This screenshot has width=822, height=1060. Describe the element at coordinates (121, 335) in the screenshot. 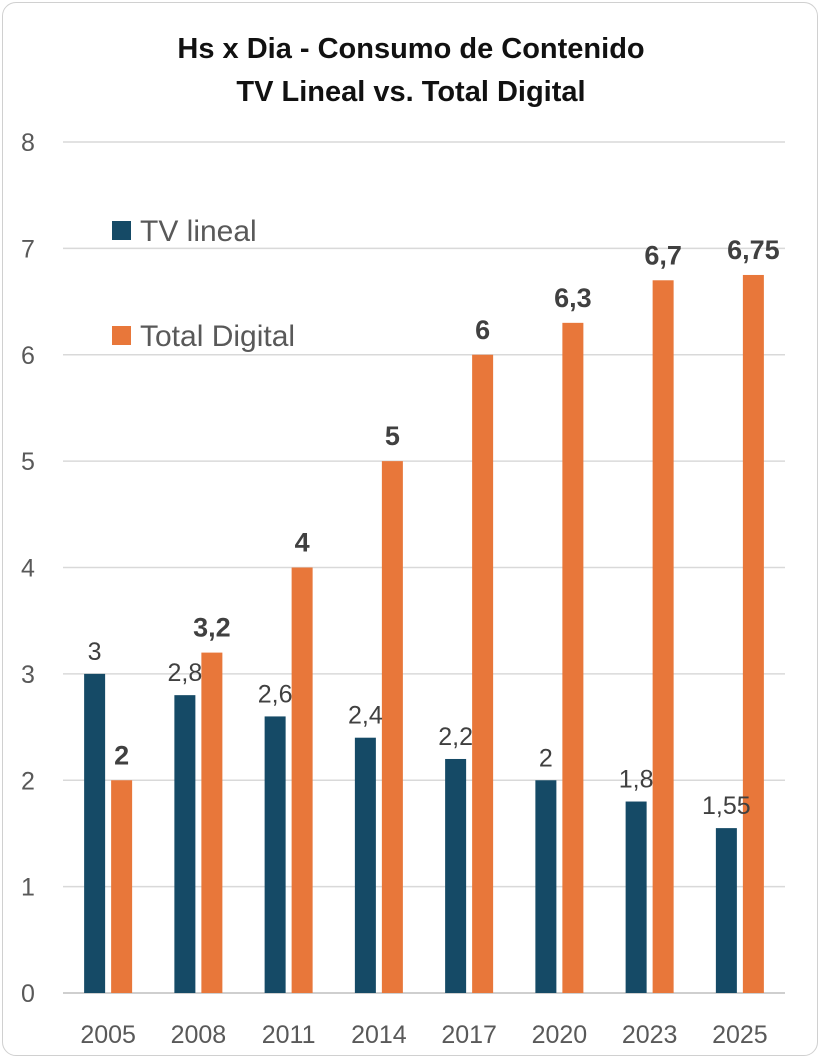

I see `legend-swatch-total-digital` at that location.